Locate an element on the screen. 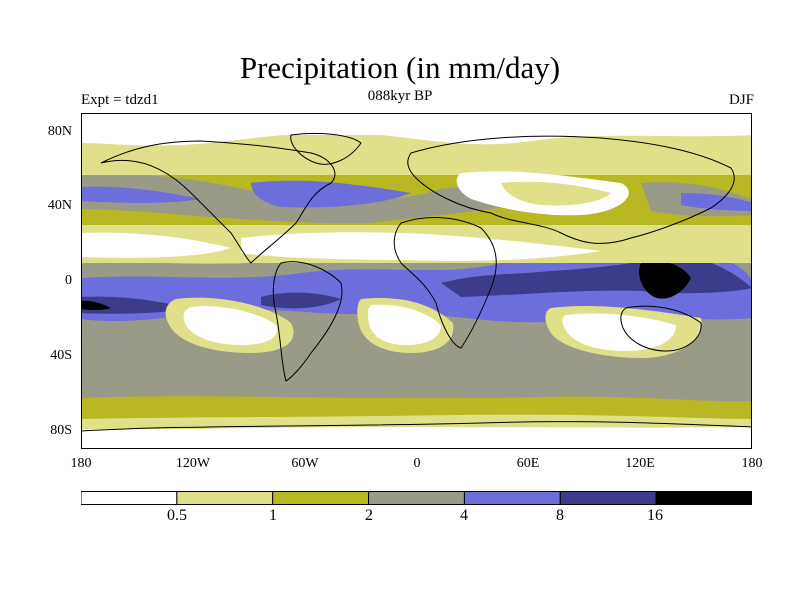  y-tick-label: 40N is located at coordinates (59, 205).